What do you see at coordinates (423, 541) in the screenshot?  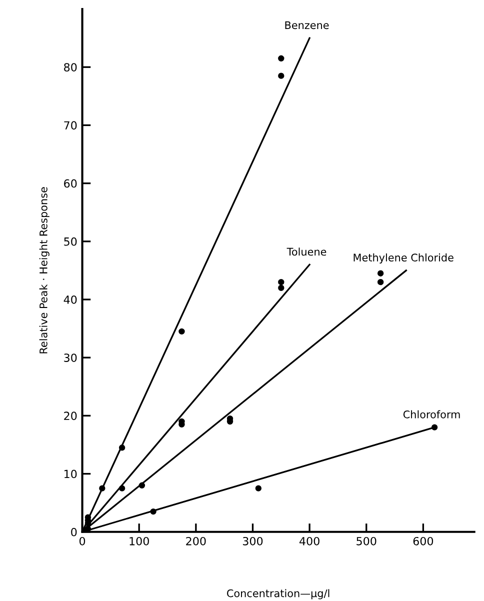 I see `x-tick-label: 600` at bounding box center [423, 541].